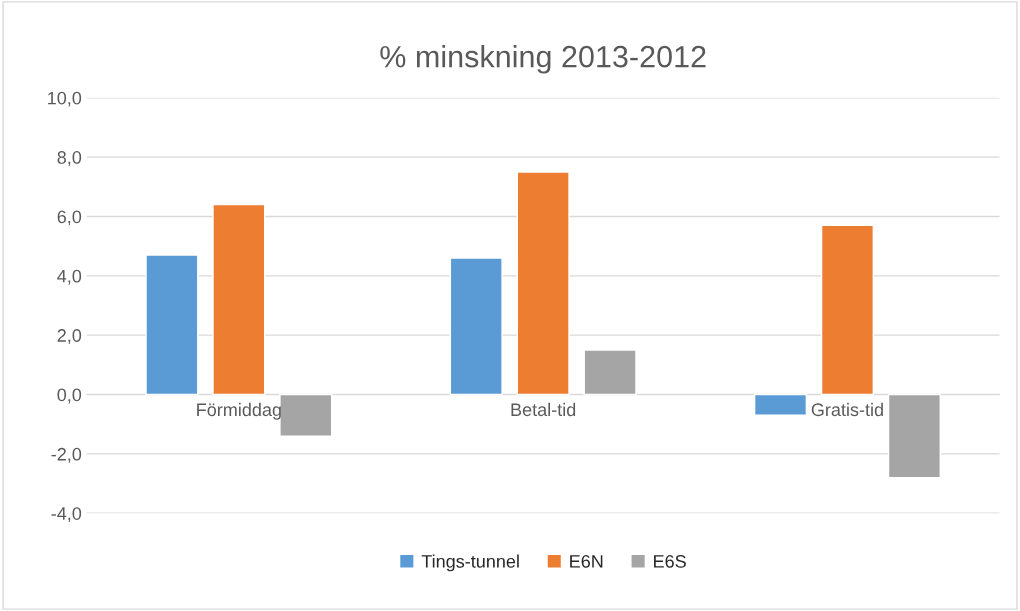 The height and width of the screenshot is (611, 1020). Describe the element at coordinates (65, 99) in the screenshot. I see `y-tick-label: 10,0` at that location.